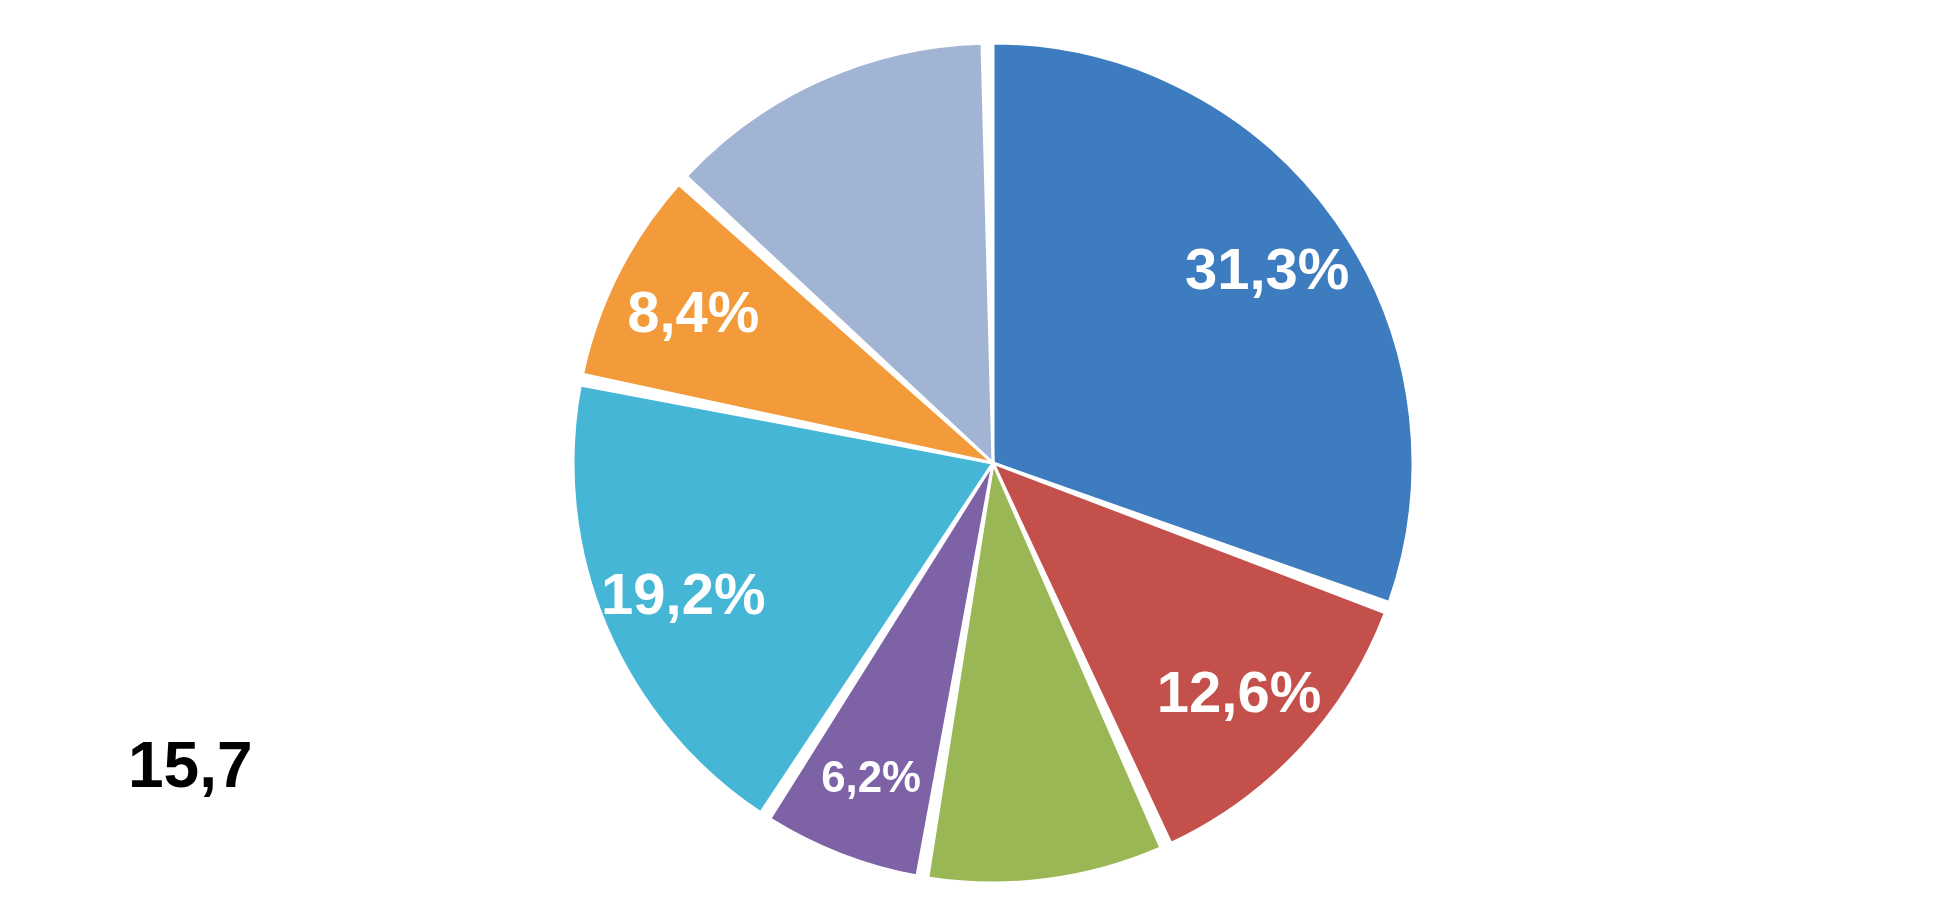  Describe the element at coordinates (1239, 692) in the screenshot. I see `data-label: 12,6%` at that location.